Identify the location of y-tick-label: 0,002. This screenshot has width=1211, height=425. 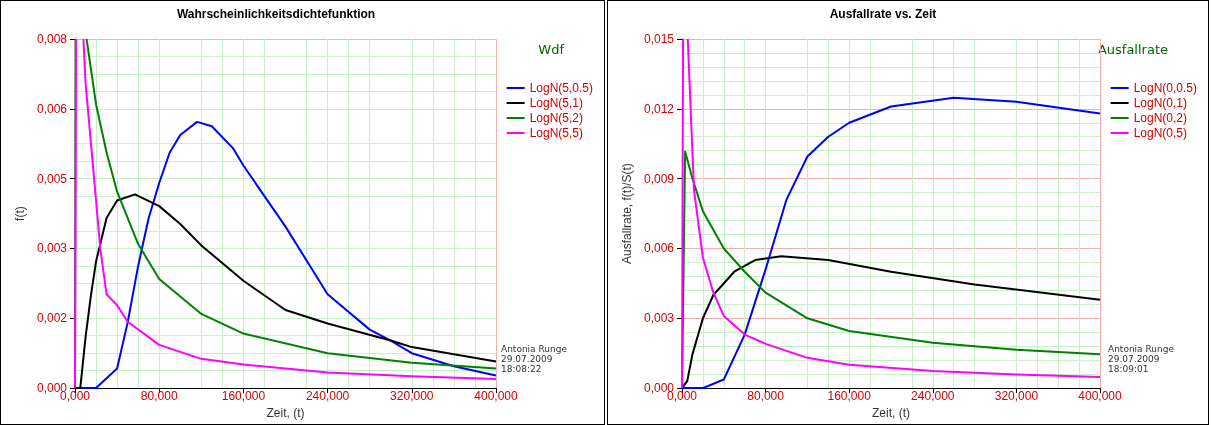
(52, 318).